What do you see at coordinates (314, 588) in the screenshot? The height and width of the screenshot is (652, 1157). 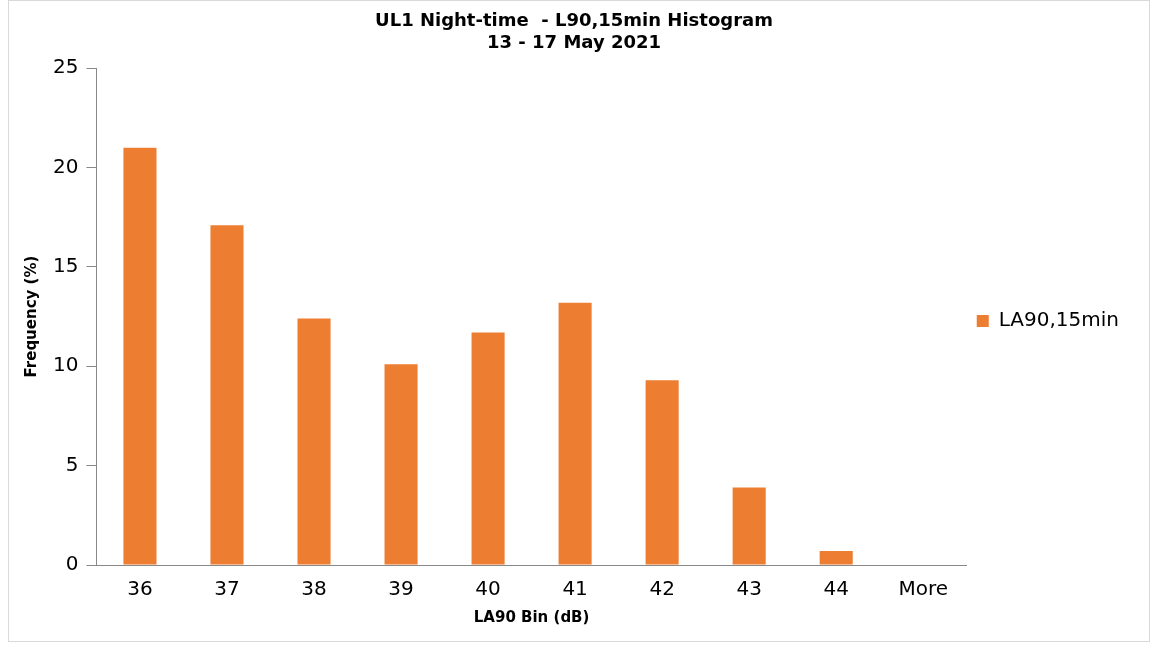 I see `x-tick-label: 38` at bounding box center [314, 588].